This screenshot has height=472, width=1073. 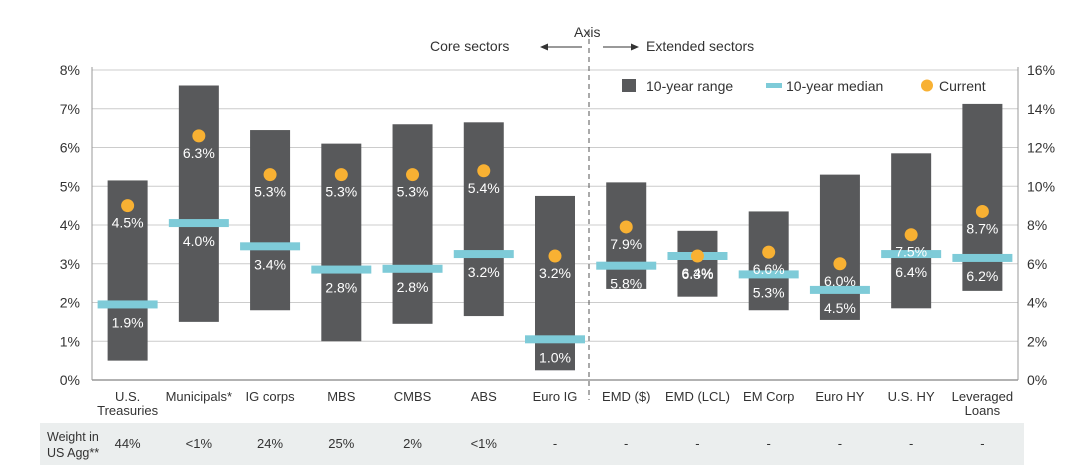 I want to click on category-group: 7.9% 5.8% EMD ($), so click(x=626, y=293).